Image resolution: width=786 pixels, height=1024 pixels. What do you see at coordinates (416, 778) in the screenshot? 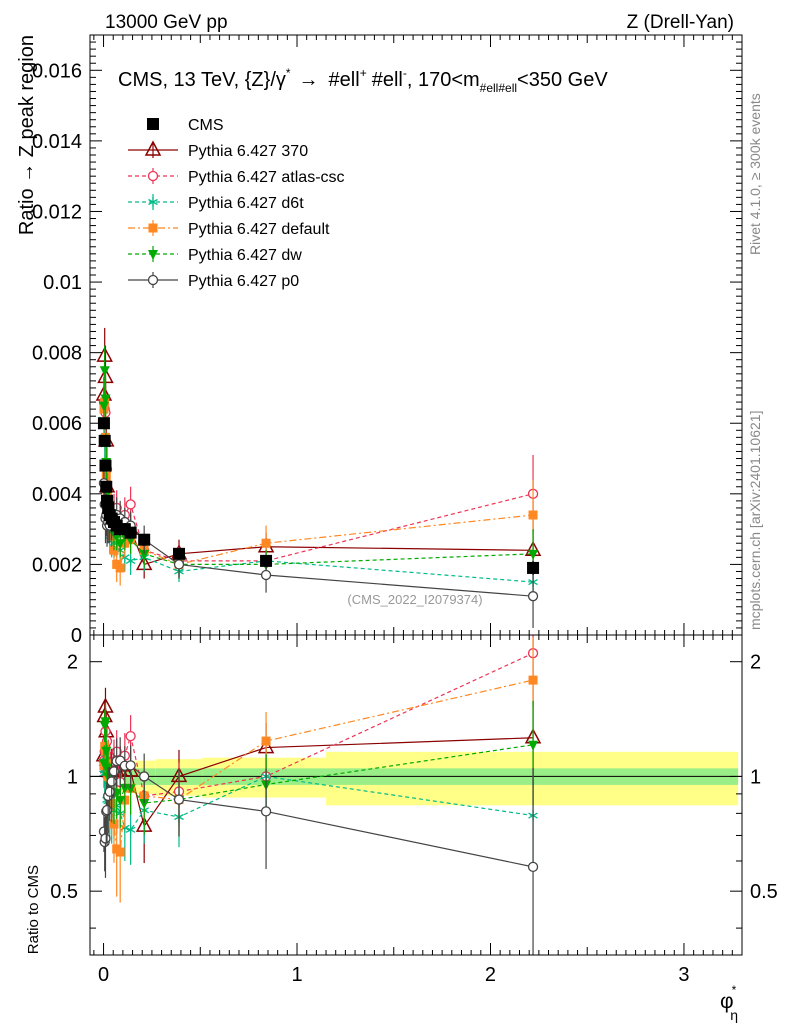
I see `ratio-uncertainty-band` at bounding box center [416, 778].